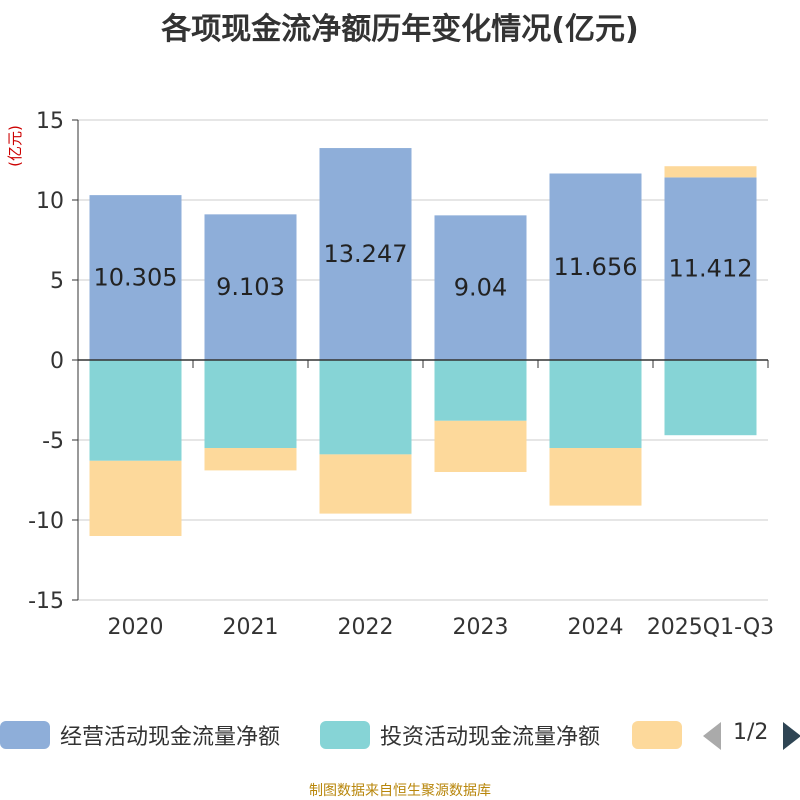 This screenshot has height=800, width=800. Describe the element at coordinates (250, 404) in the screenshot. I see `bar-1-2021` at that location.